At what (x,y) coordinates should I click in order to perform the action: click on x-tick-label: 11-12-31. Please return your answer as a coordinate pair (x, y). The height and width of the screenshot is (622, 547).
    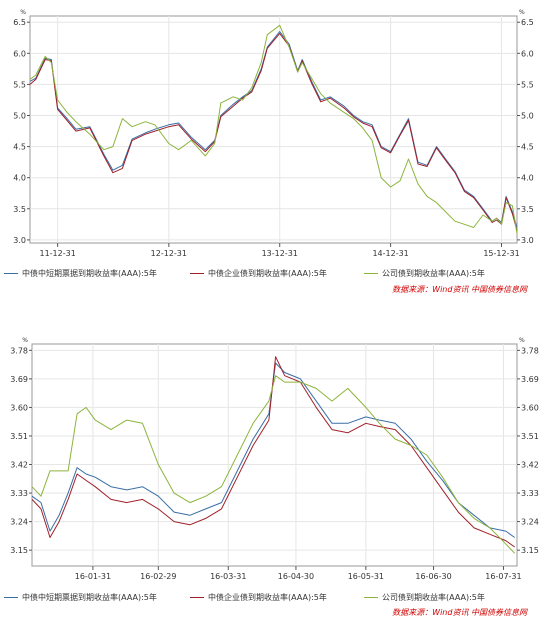
    Looking at the image, I should click on (57, 253).